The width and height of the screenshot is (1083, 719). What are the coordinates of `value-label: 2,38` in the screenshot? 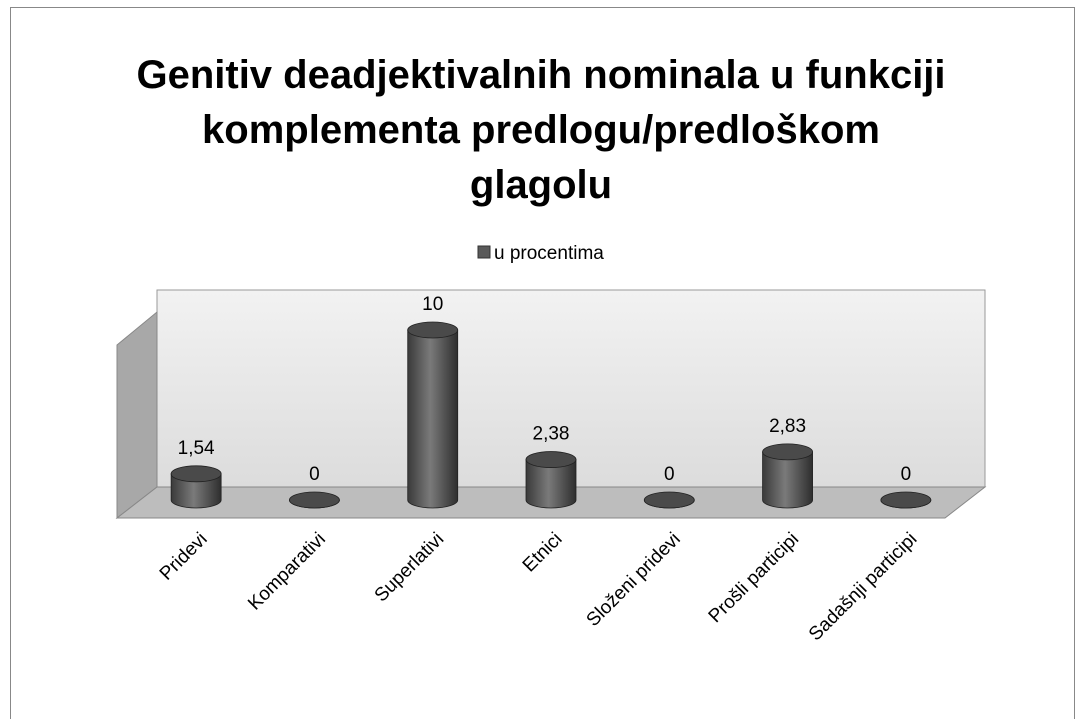 It's located at (551, 434).